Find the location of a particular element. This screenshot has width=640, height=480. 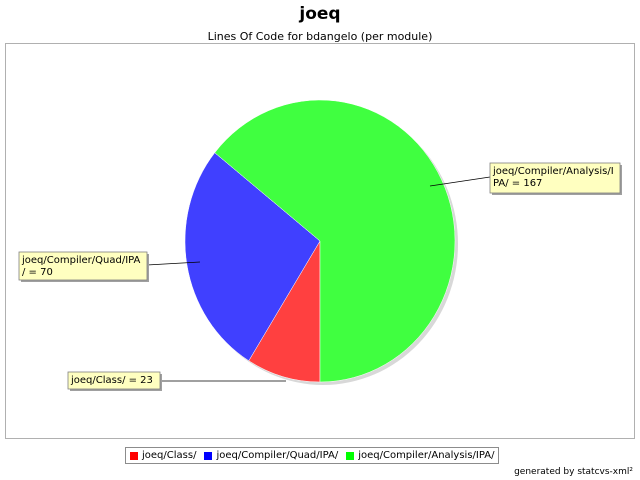

chart-subtitle: Lines Of Code for bdangelo (per module) is located at coordinates (320, 36).